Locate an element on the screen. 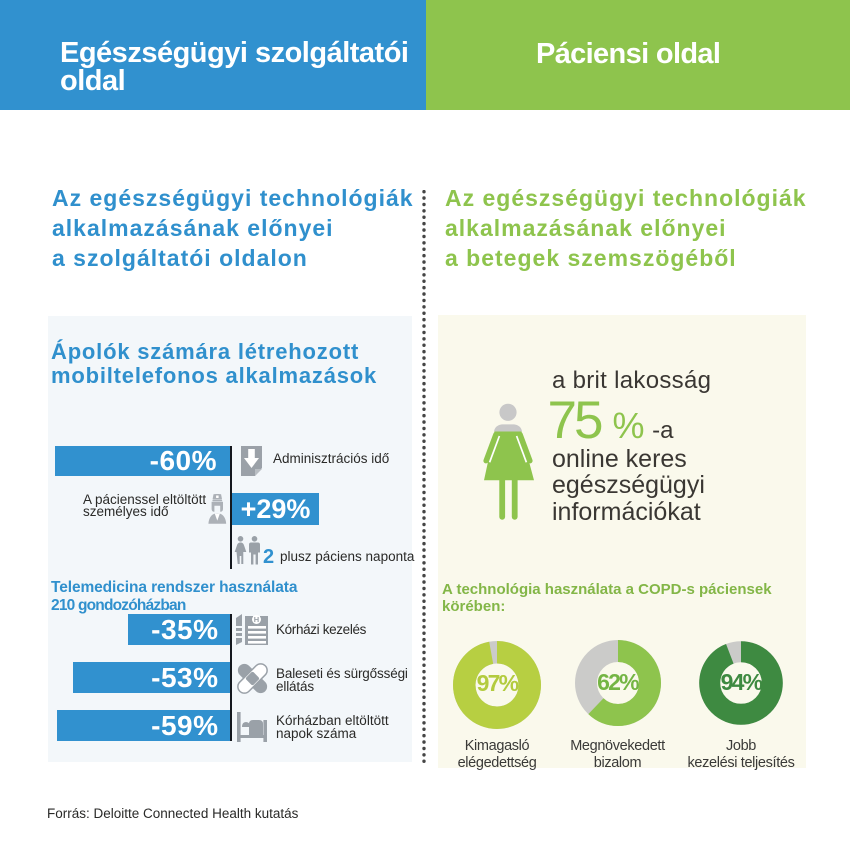  svg-text: H is located at coordinates (256, 619).